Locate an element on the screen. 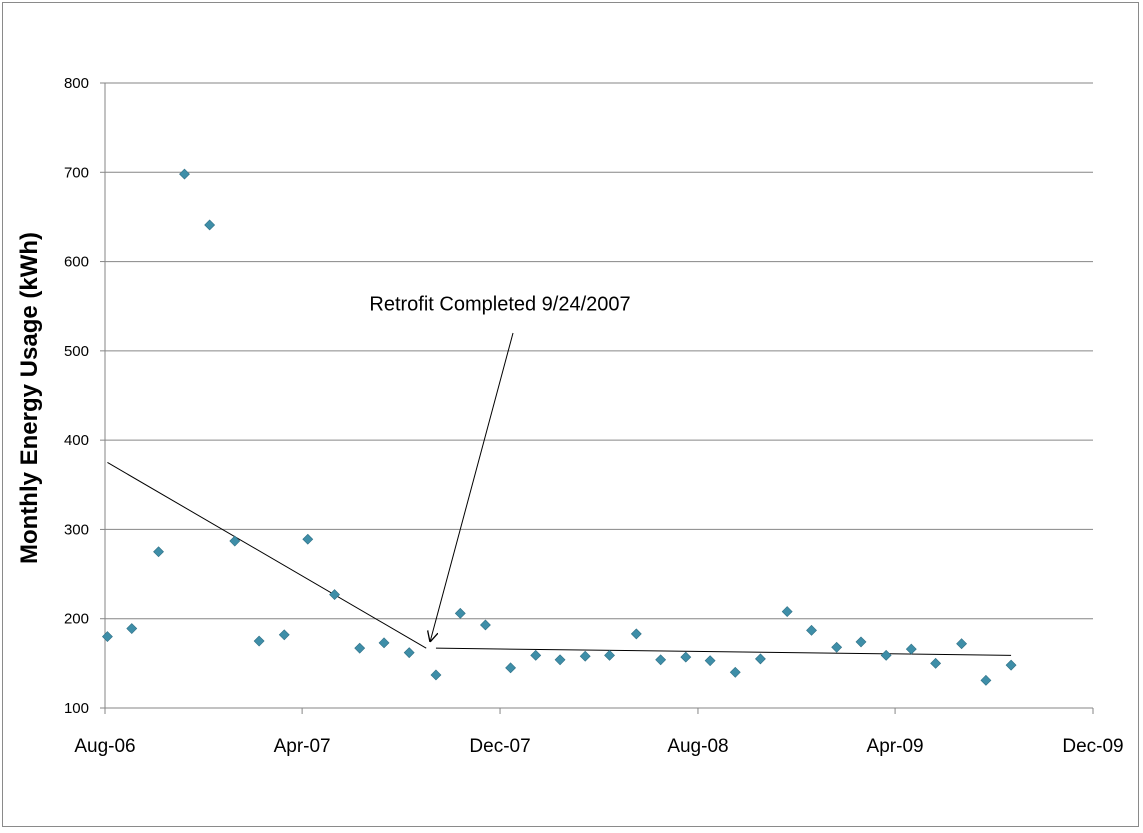  y-tick-label-700: 700 is located at coordinates (76, 172).